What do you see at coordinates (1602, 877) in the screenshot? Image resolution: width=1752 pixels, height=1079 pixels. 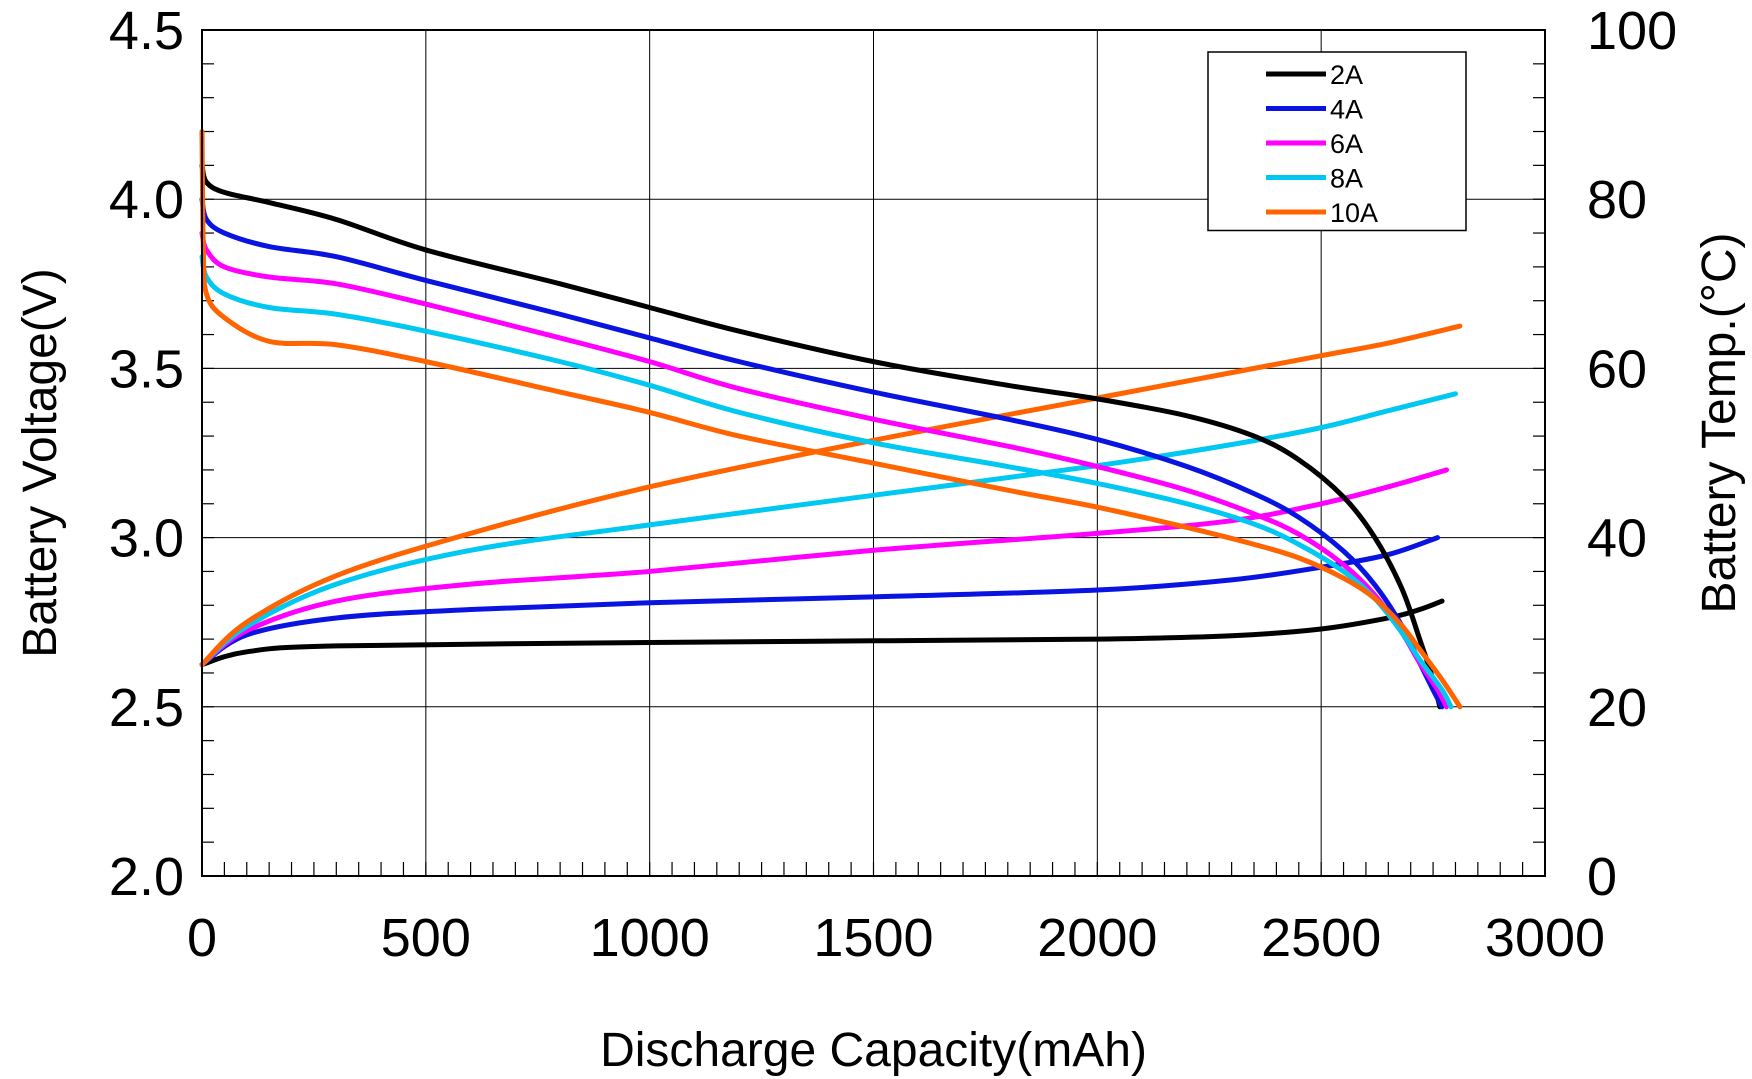 I see `y-right-tick-label: 0` at bounding box center [1602, 877].